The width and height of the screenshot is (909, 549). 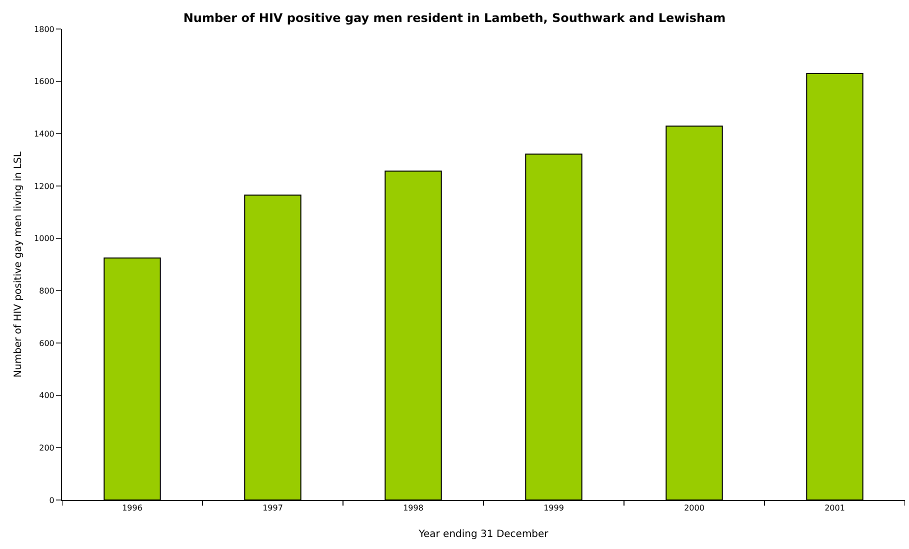 What do you see at coordinates (413, 508) in the screenshot?
I see `x-tick-label: 1998` at bounding box center [413, 508].